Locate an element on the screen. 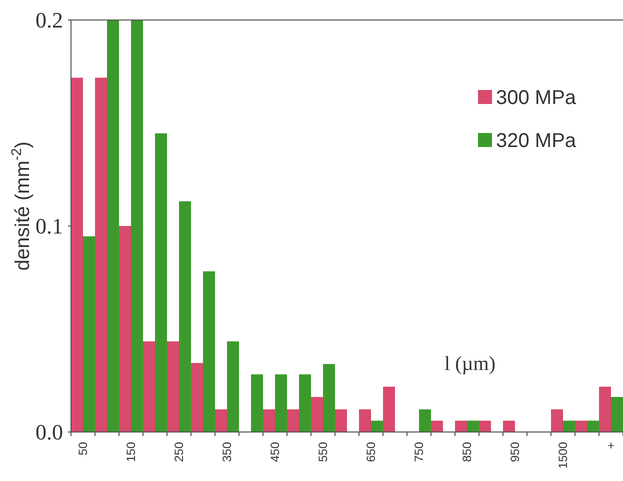  x-tick-label: 550 is located at coordinates (323, 452).